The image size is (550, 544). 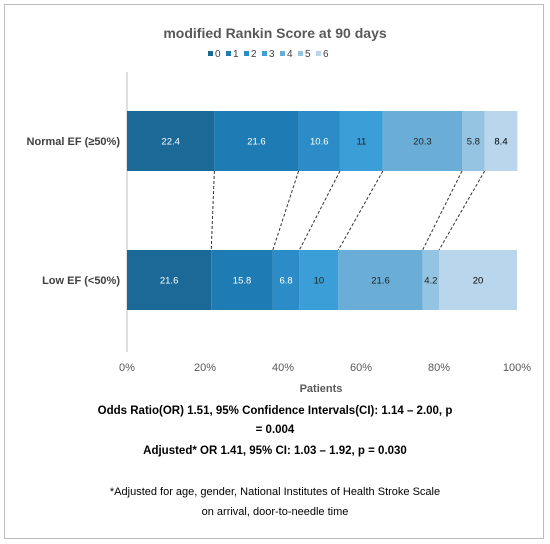 I want to click on chart-title: modified Rankin Score at 90 days, so click(x=275, y=33).